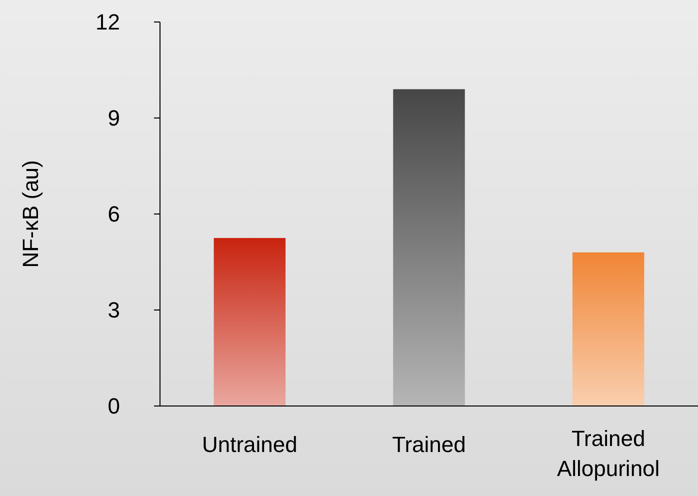  Describe the element at coordinates (114, 406) in the screenshot. I see `y-tick-label: 0` at that location.